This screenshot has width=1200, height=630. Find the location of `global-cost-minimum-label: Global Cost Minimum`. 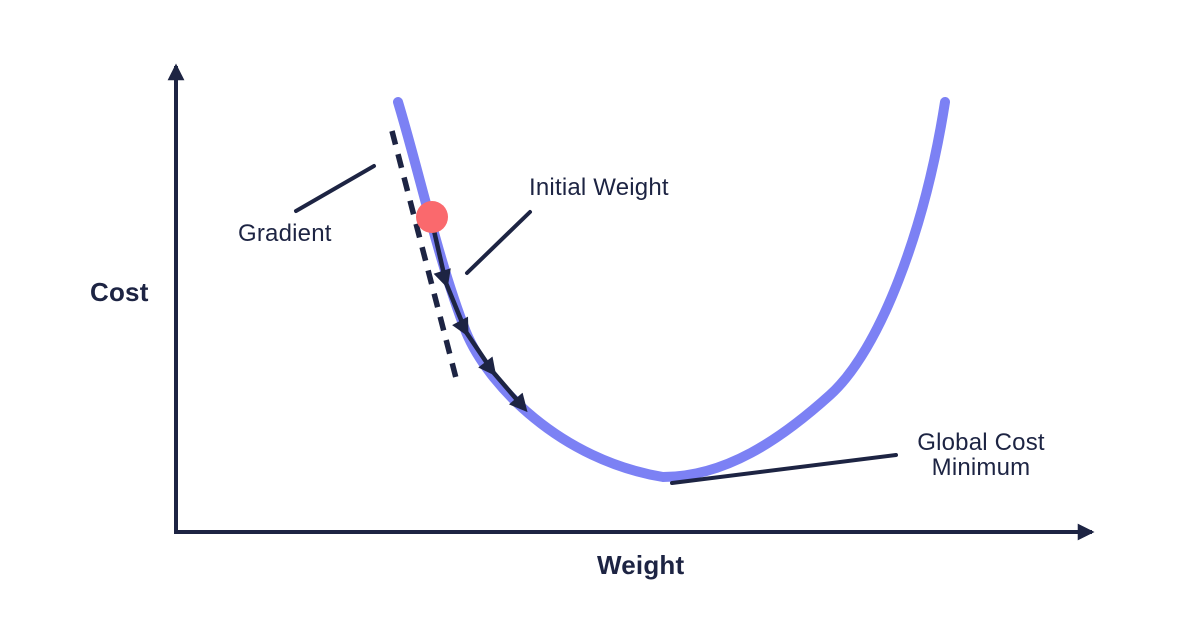

global-cost-minimum-label: Global Cost Minimum is located at coordinates (981, 455).